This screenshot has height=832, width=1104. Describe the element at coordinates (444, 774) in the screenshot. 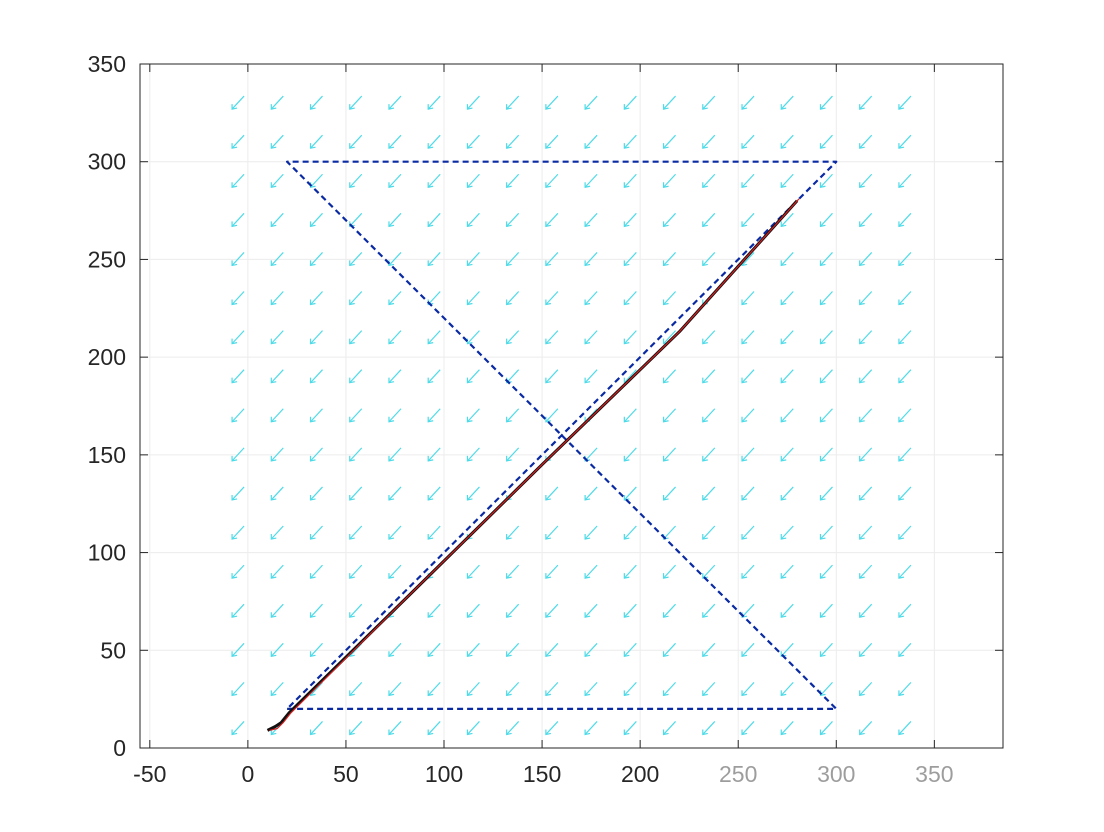

I see `x-tick-label: 100` at that location.